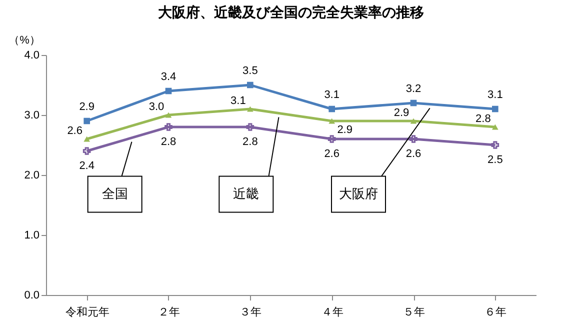 This screenshot has height=330, width=565. I want to click on data-label: 3.0, so click(156, 107).